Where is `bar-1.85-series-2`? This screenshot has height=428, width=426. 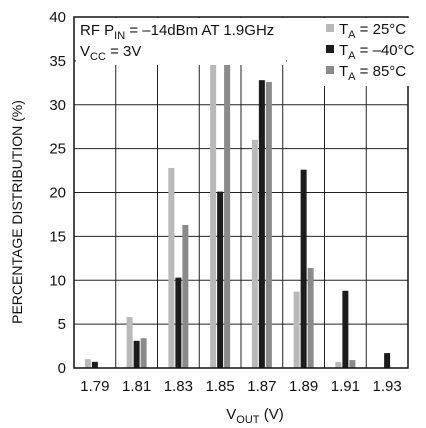 bar-1.85-series-2 is located at coordinates (227, 212).